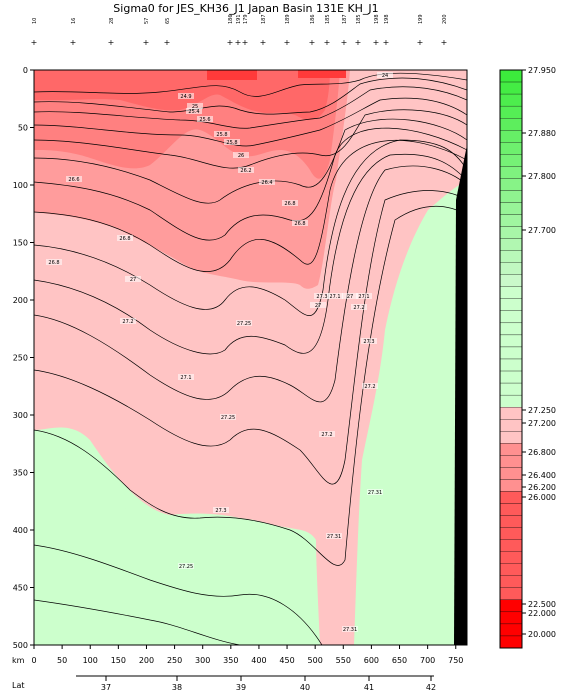 Image resolution: width=573 pixels, height=699 pixels. Describe the element at coordinates (204, 120) in the screenshot. I see `contour-label: 25.6` at that location.